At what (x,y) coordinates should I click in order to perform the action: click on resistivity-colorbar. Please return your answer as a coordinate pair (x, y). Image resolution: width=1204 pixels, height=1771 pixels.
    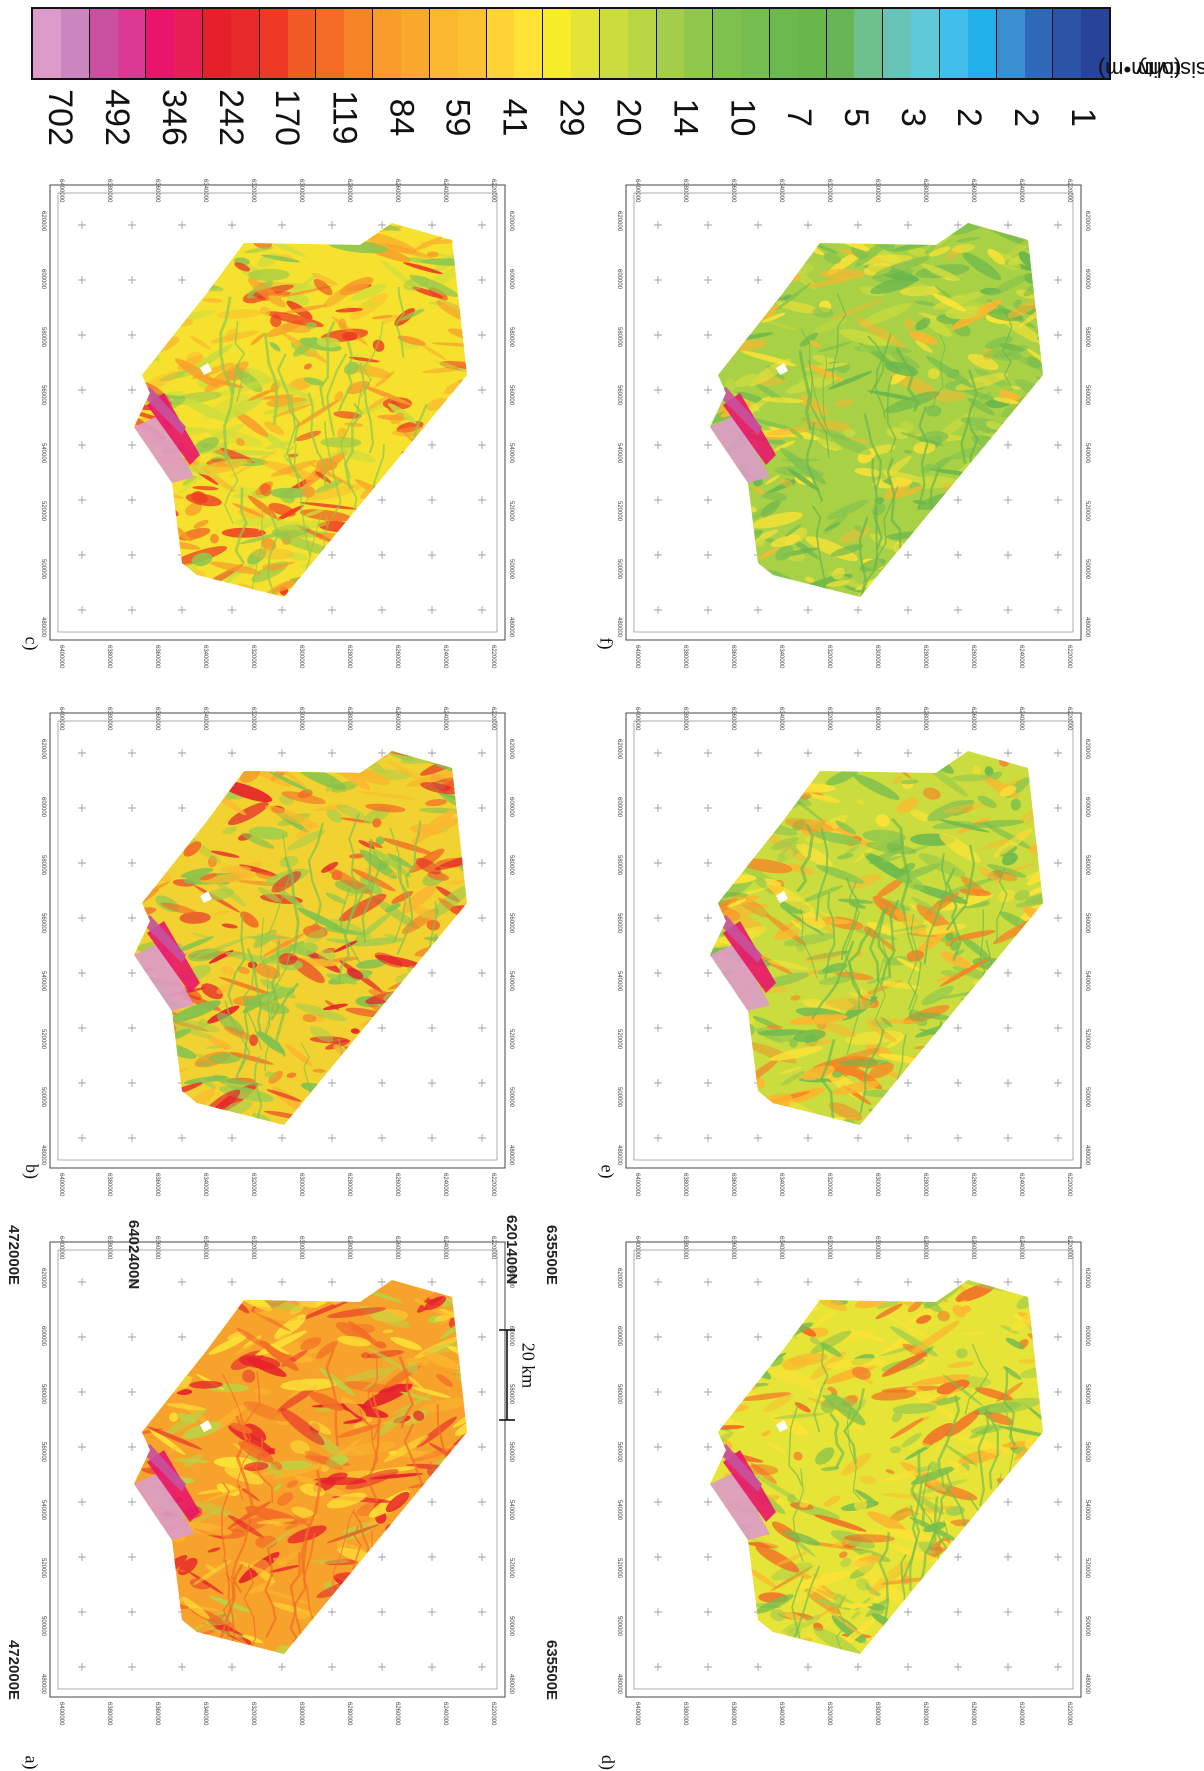
    Looking at the image, I should click on (571, 43).